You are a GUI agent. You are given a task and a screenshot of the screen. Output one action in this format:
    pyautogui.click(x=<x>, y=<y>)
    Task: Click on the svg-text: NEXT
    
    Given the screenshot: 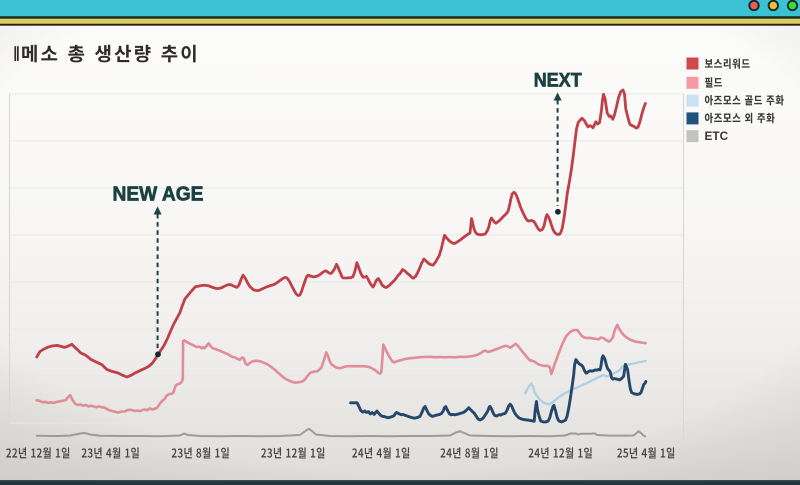 What is the action you would take?
    pyautogui.click(x=558, y=81)
    